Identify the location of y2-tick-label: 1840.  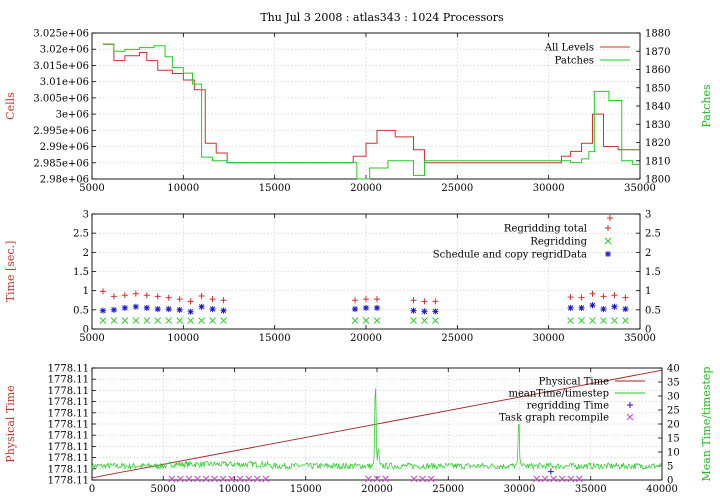
(657, 107).